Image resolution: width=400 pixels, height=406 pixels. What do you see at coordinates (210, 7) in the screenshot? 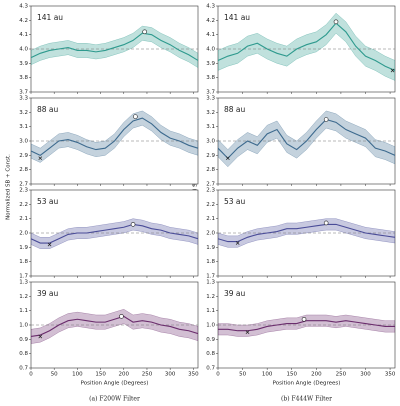
I see `y-tick-label: 4.3` at bounding box center [210, 7].